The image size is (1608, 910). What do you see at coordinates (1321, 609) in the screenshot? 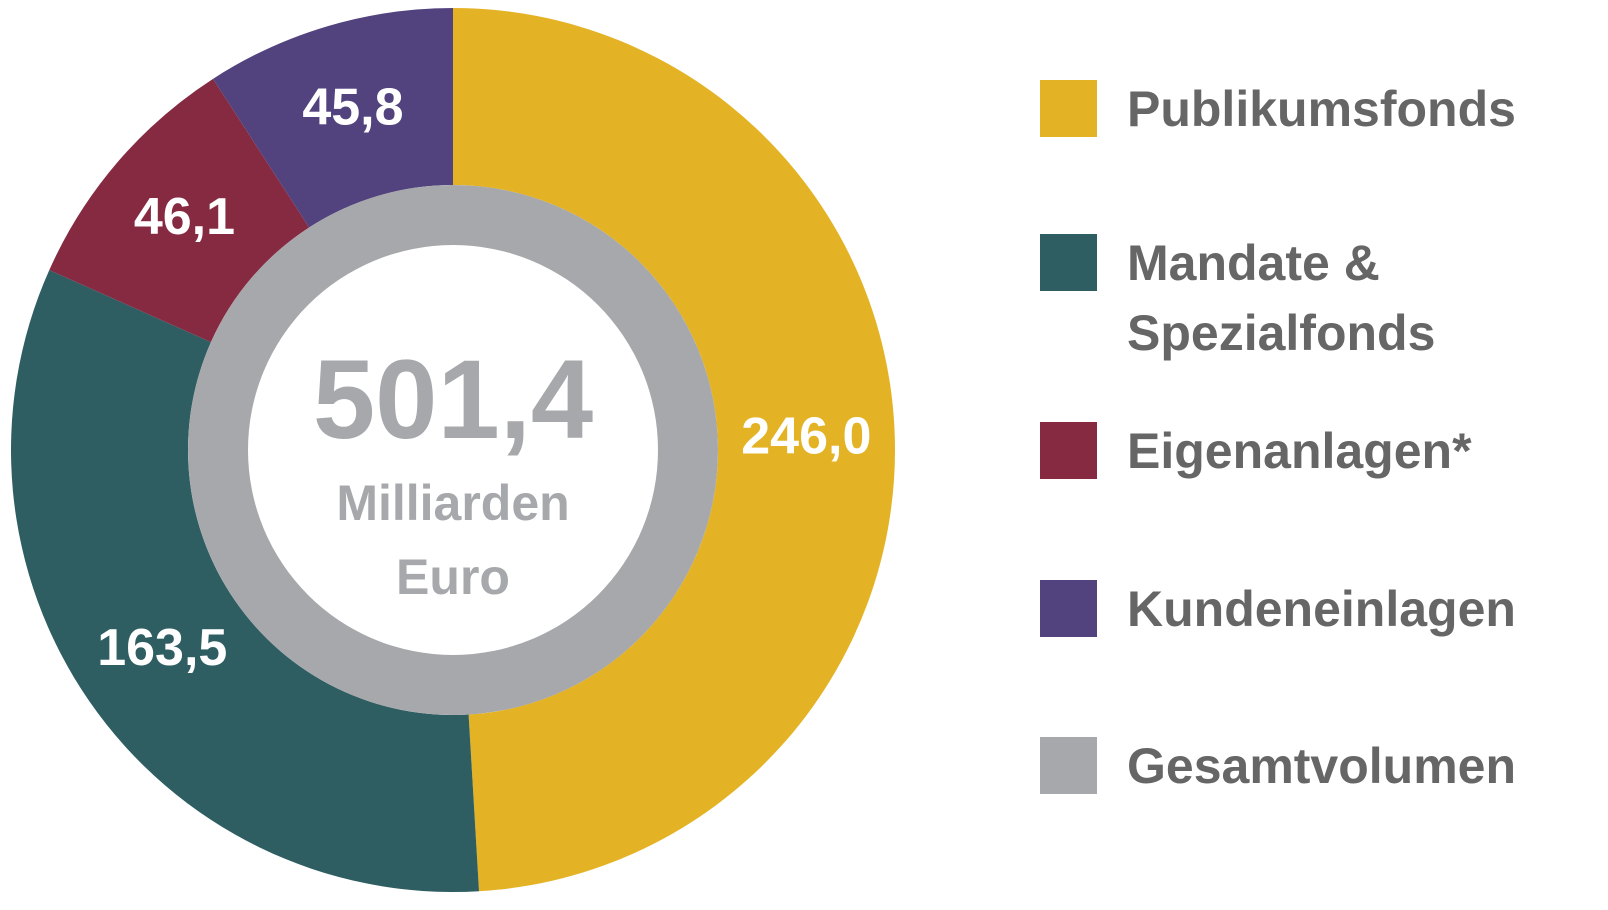
I see `legend-label: Kundeneinlagen` at bounding box center [1321, 609].